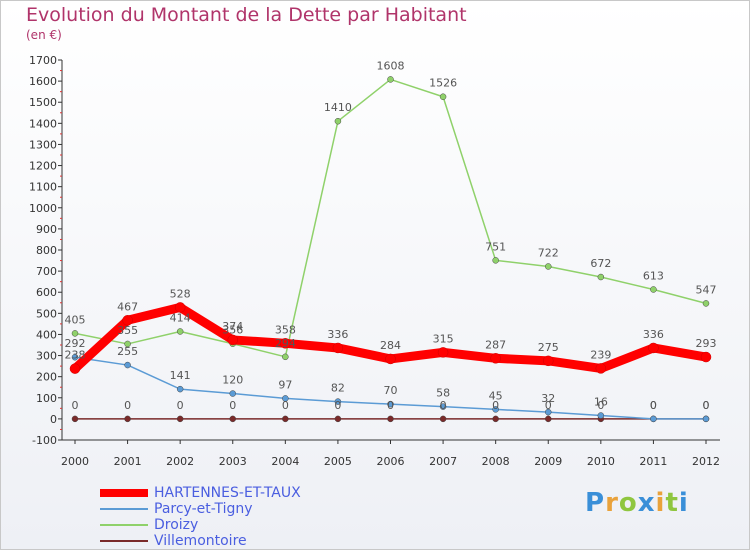 This screenshot has height=550, width=750. Describe the element at coordinates (285, 329) in the screenshot. I see `data-label: 358` at that location.